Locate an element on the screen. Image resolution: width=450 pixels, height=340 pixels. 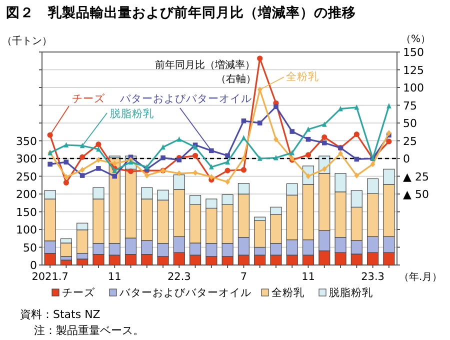
y2-tick-label: 50 is located at coordinates (410, 123).